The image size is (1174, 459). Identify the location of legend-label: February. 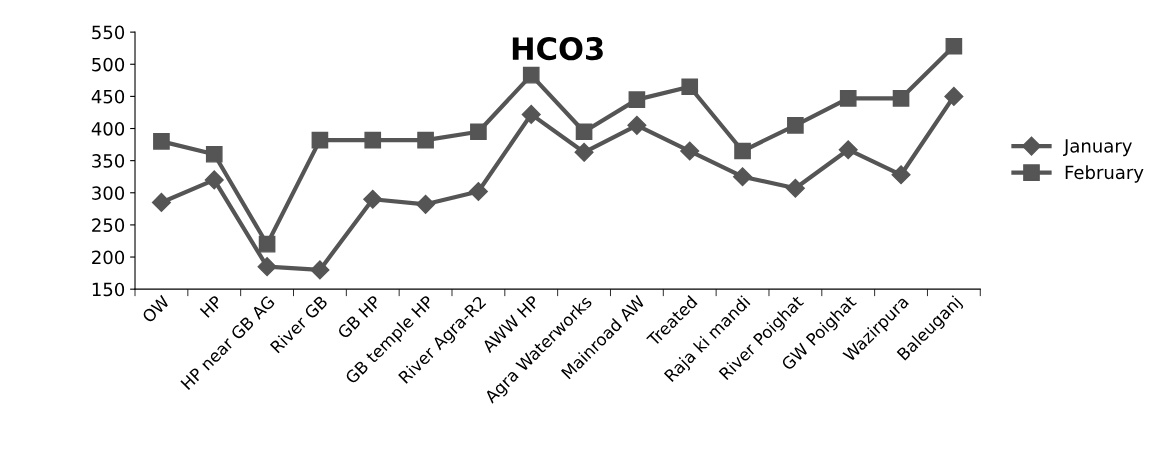
(1104, 174).